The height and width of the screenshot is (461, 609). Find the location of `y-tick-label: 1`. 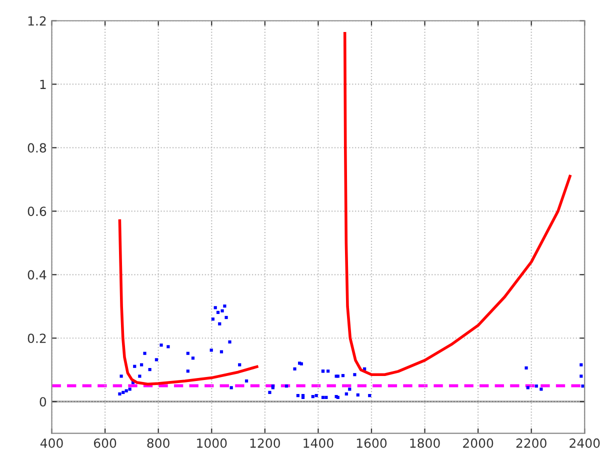

y-tick-label: 1 is located at coordinates (43, 84).